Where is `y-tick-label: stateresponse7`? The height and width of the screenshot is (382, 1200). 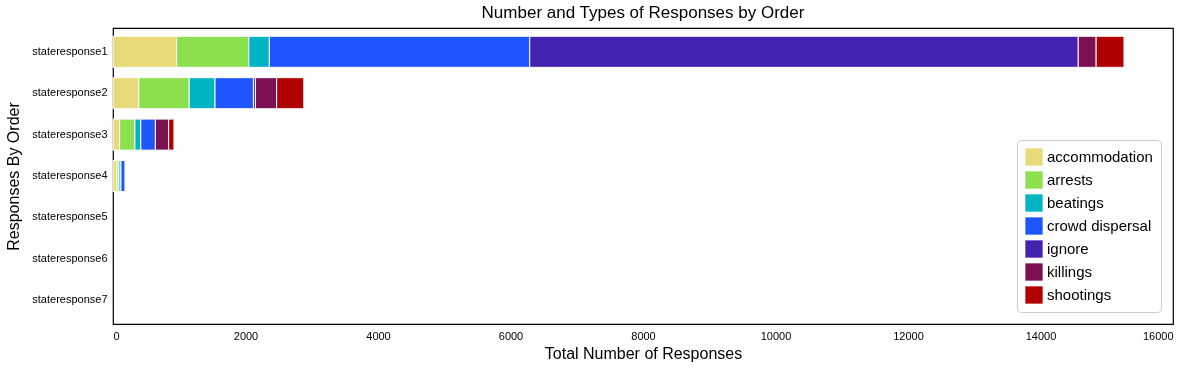 y-tick-label: stateresponse7 is located at coordinates (70, 299).